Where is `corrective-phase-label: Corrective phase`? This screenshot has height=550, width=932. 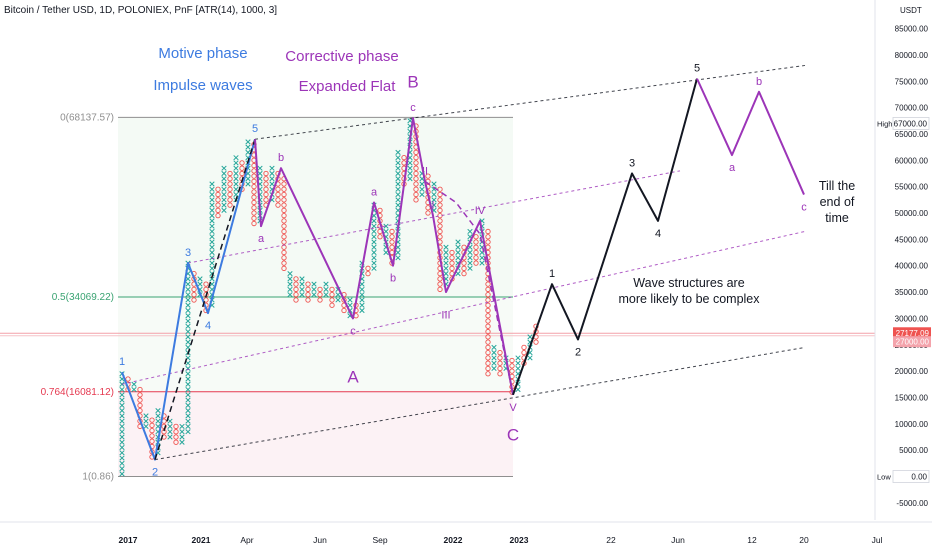
corrective-phase-label: Corrective phase is located at coordinates (341, 56).